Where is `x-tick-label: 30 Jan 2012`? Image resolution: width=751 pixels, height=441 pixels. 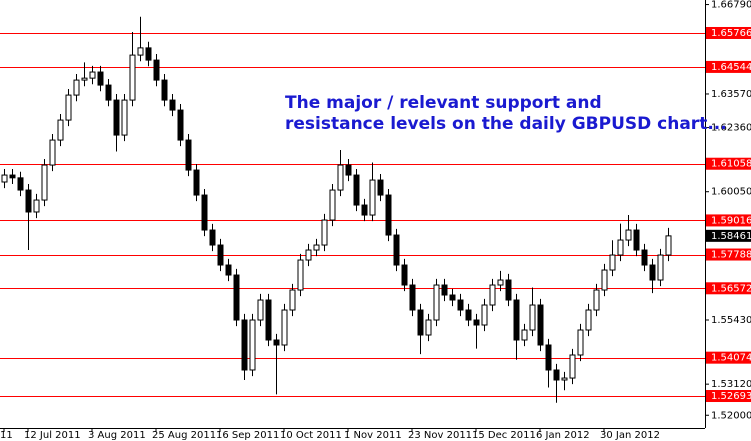 x-tick-label: 30 Jan 2012 is located at coordinates (630, 435).